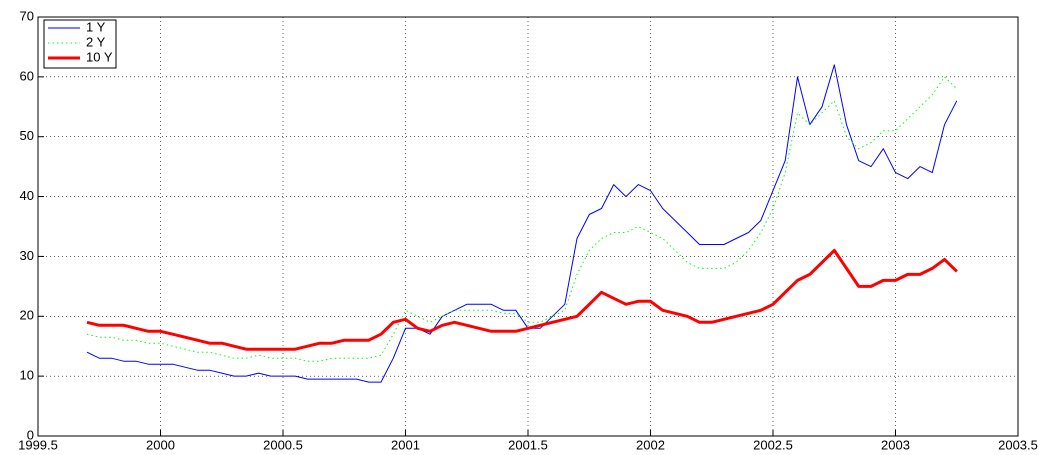 The width and height of the screenshot is (1050, 455). I want to click on x-tick-label: 2001.5, so click(528, 444).